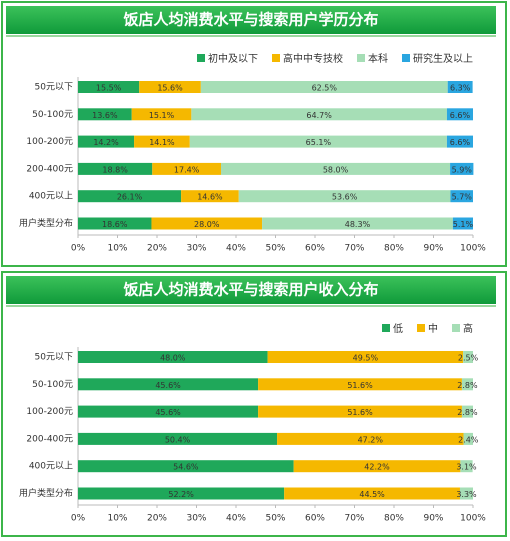 This screenshot has width=510, height=541. Describe the element at coordinates (78, 249) in the screenshot. I see `x-tick-label: 0%` at that location.